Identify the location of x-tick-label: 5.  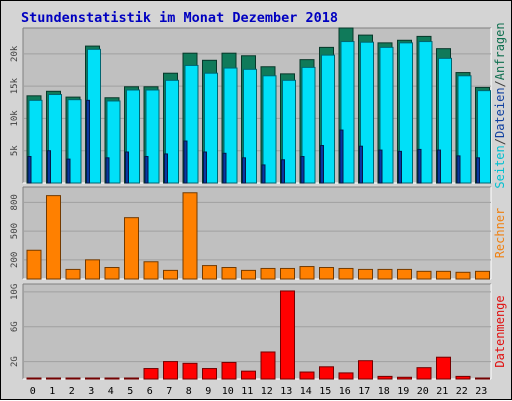
(130, 391).